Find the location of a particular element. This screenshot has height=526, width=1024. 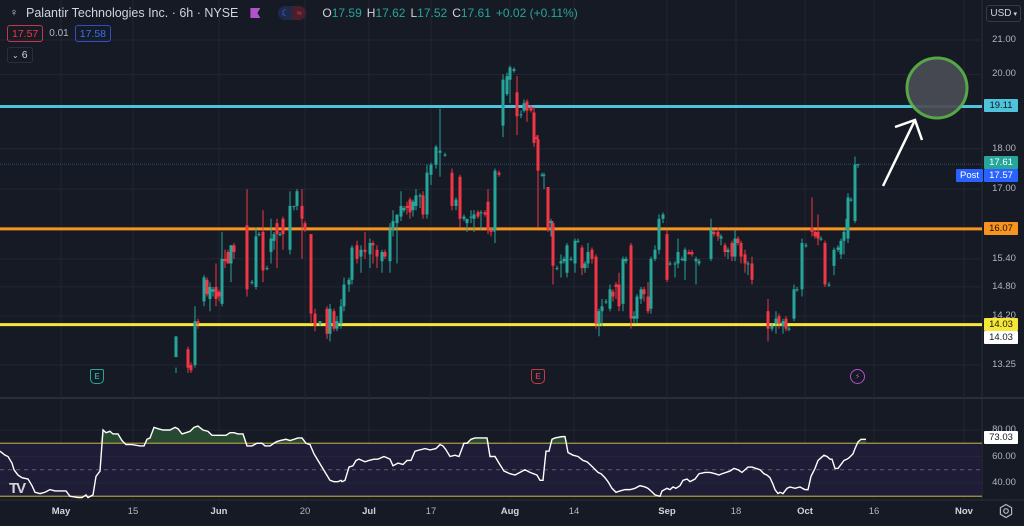

price-axis-tick: 17.00 is located at coordinates (1004, 189).